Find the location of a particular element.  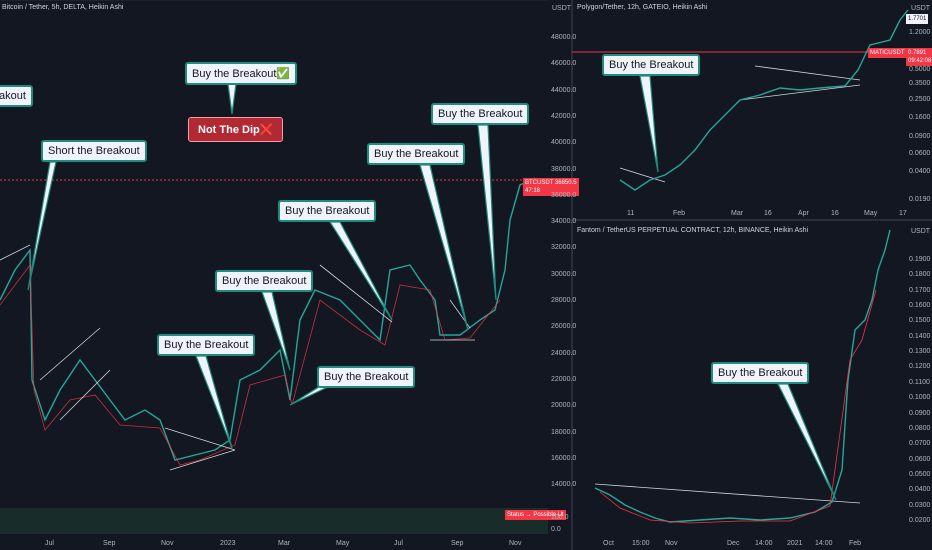

price-label: 0.2500 is located at coordinates (920, 99).